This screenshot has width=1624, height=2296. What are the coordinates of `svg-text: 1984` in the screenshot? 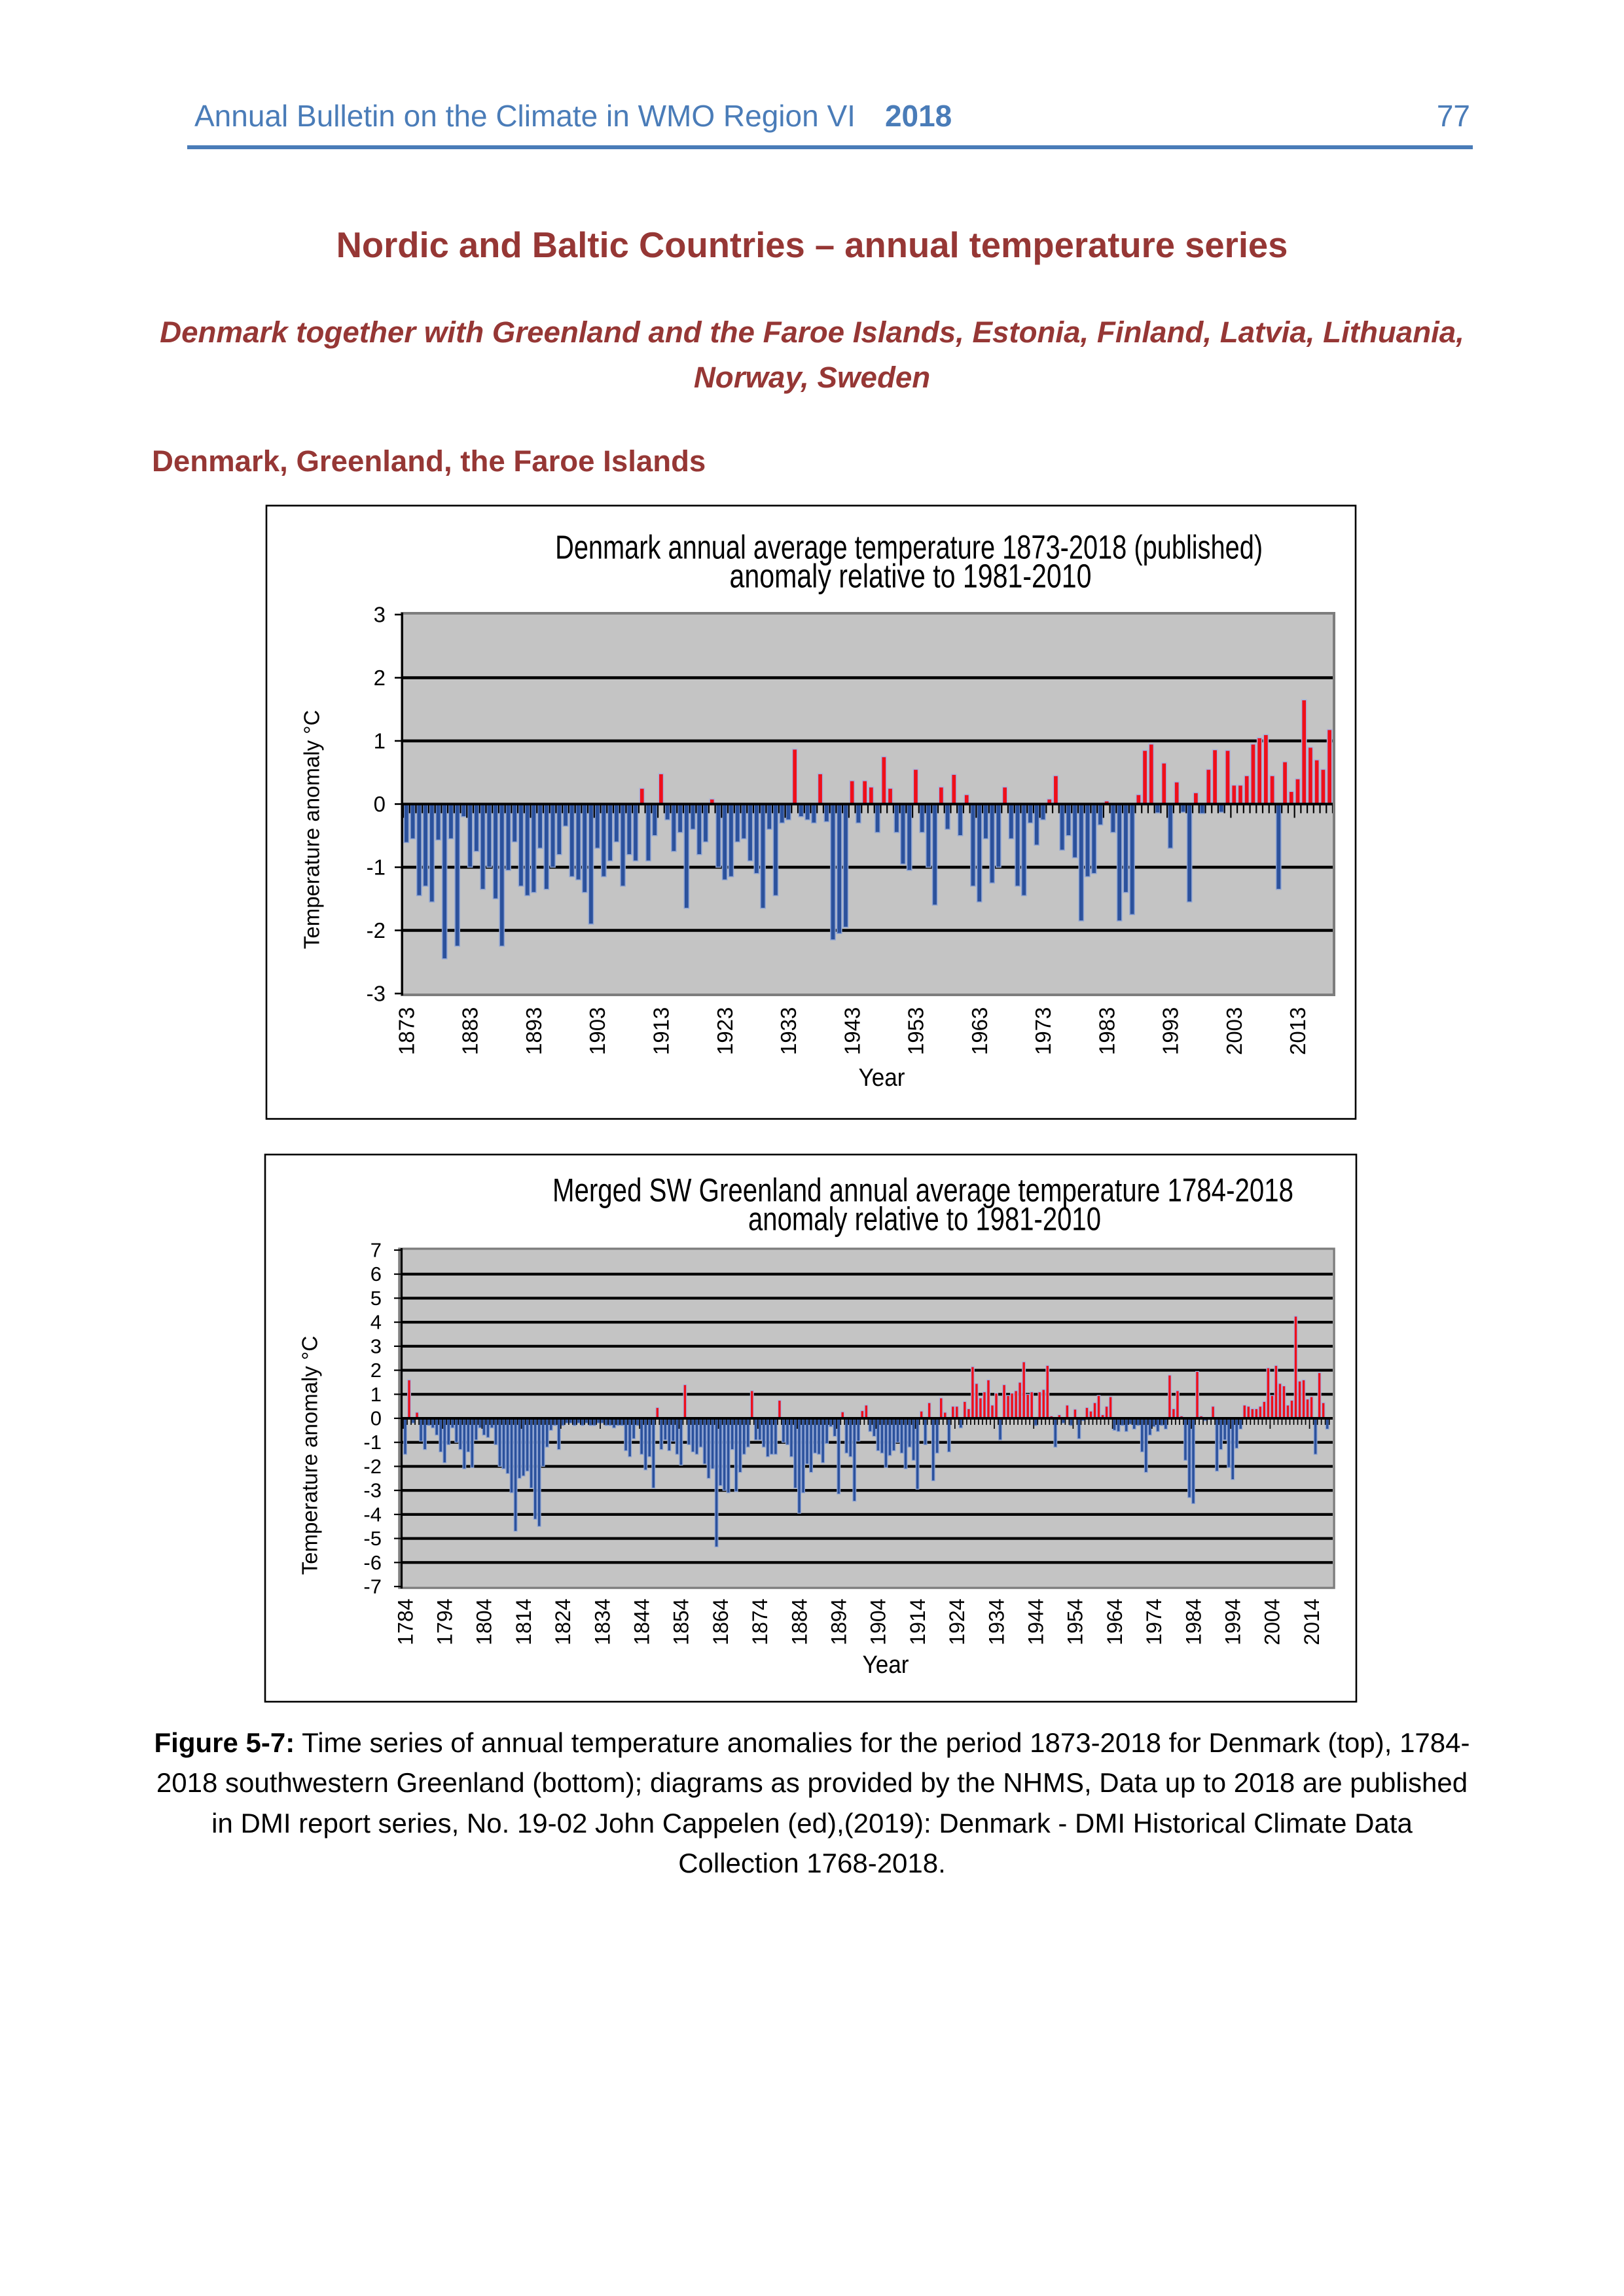 It's located at (1193, 1622).